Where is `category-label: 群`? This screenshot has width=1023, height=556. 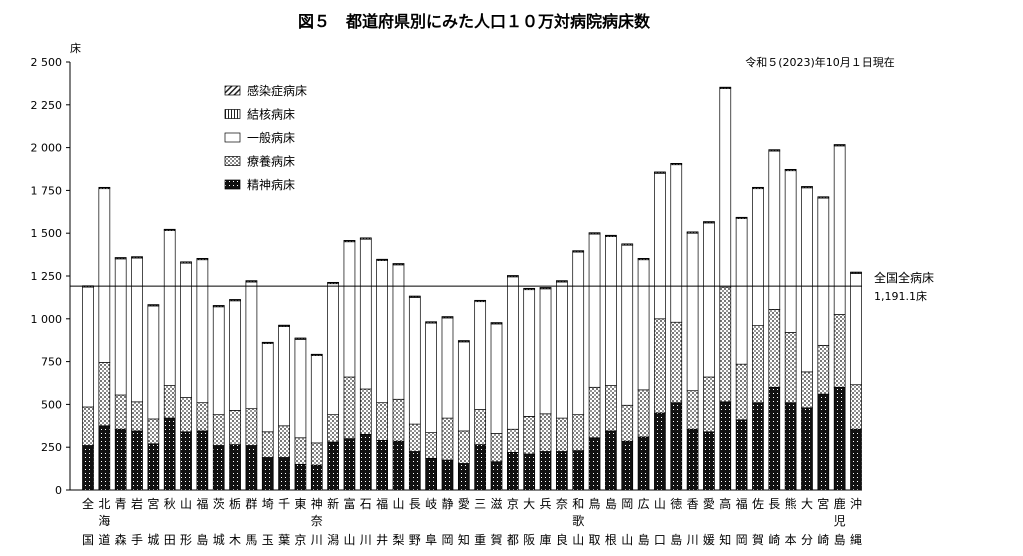
category-label: 群 is located at coordinates (251, 504).